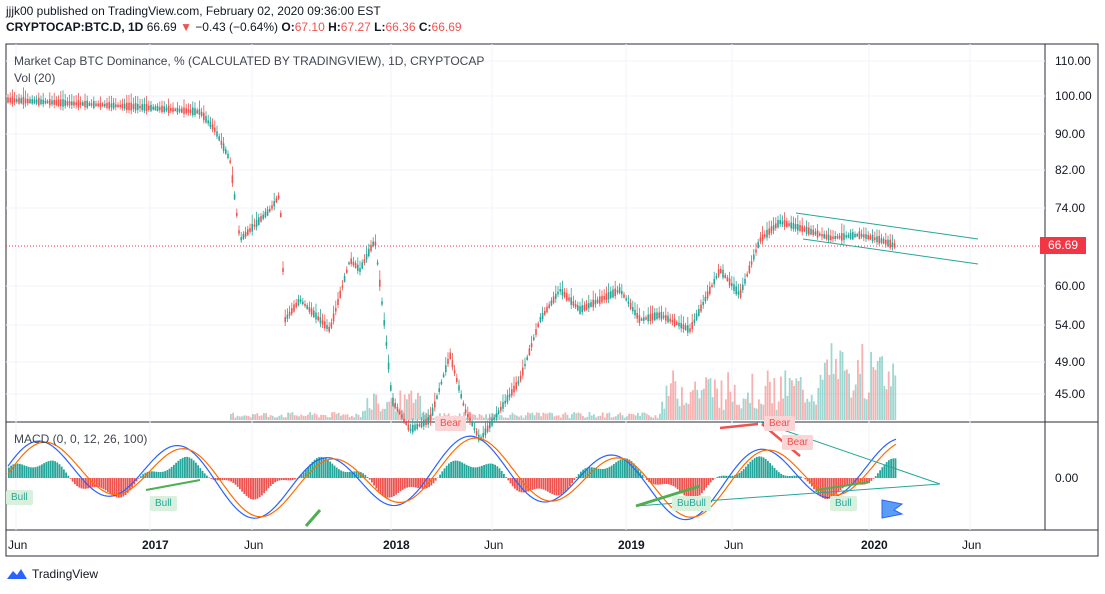 This screenshot has height=594, width=1105. What do you see at coordinates (52, 574) in the screenshot?
I see `footer-brand: TradingView` at bounding box center [52, 574].